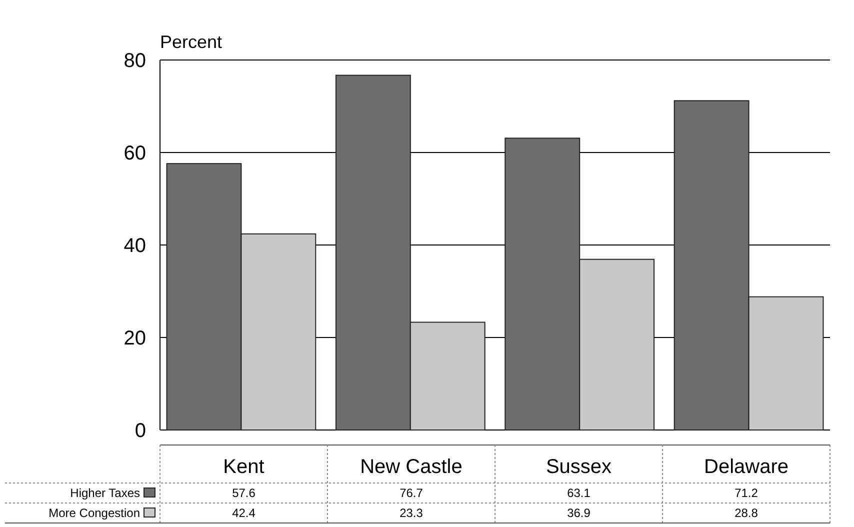 This screenshot has height=527, width=854. Describe the element at coordinates (746, 513) in the screenshot. I see `data-label: 28.8` at that location.